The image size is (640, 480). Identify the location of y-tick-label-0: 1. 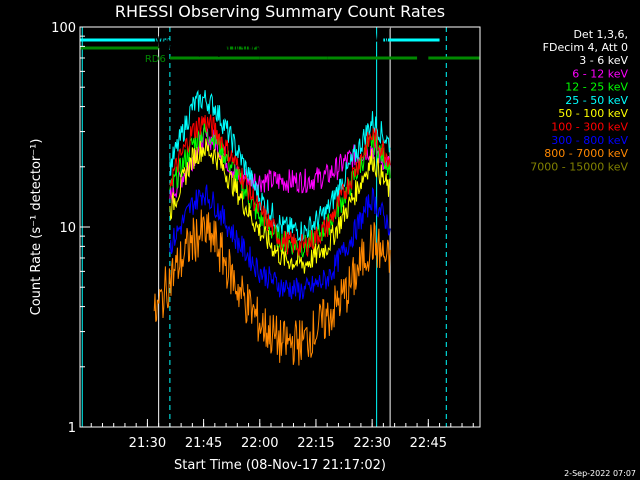
(72, 428).